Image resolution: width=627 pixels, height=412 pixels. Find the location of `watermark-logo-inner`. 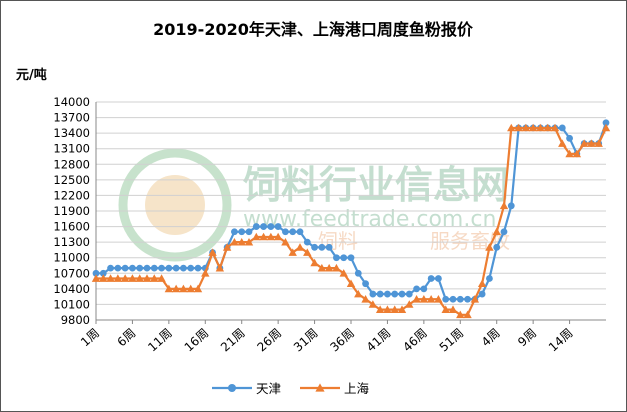

watermark-logo-inner is located at coordinates (175, 205).